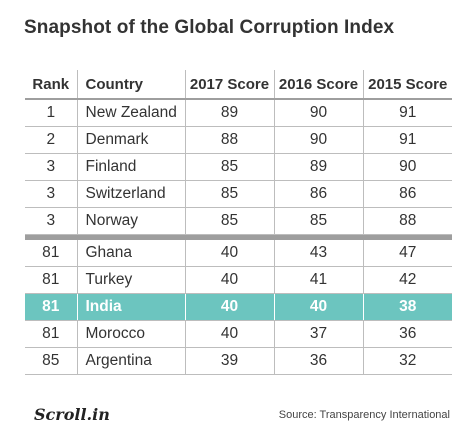  Describe the element at coordinates (318, 253) in the screenshot. I see `score-2016-cell: 43` at that location.